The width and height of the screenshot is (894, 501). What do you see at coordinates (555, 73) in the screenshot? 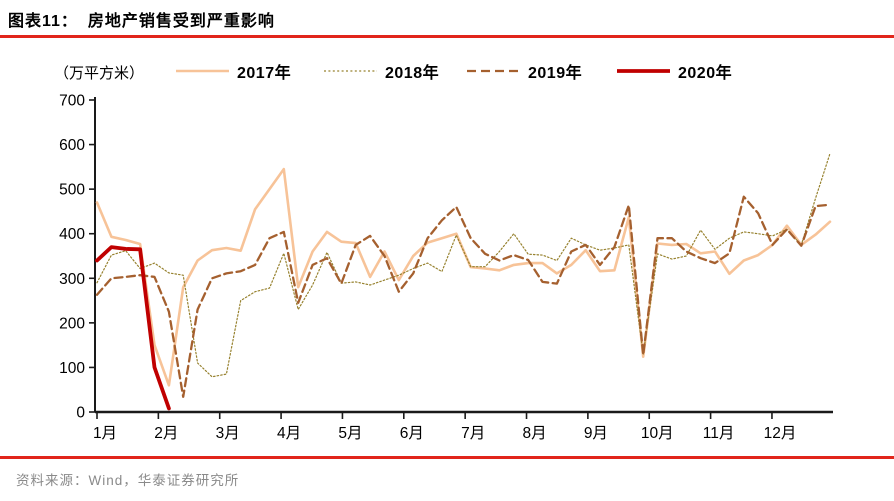
I see `legend-label-2019: 2019年` at bounding box center [555, 73].